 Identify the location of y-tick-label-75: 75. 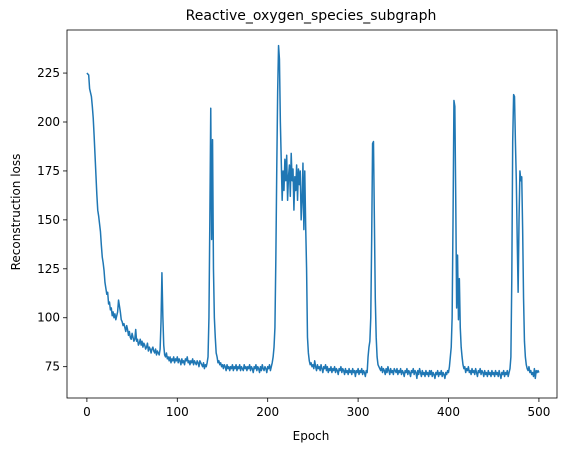
(52, 367).